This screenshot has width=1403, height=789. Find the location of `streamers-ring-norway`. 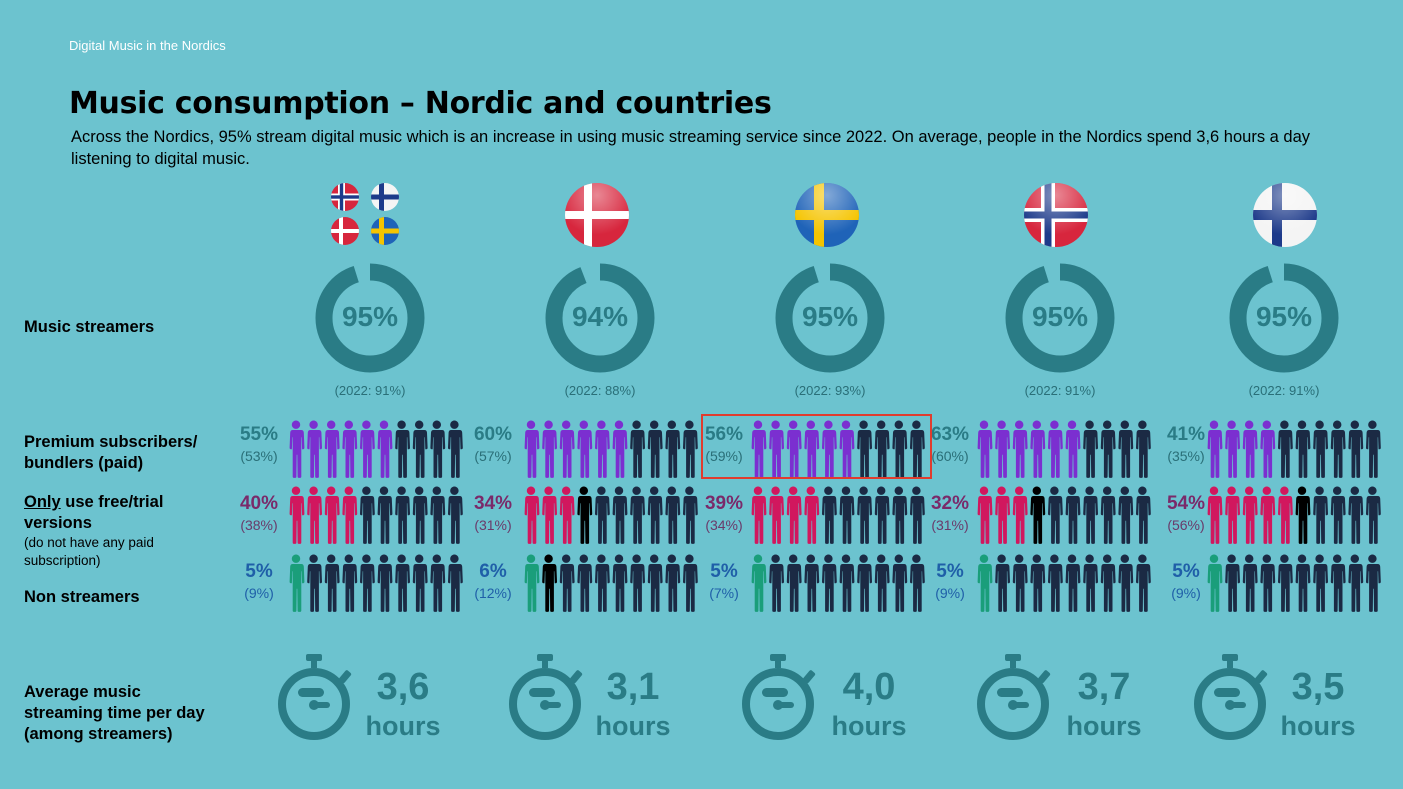

streamers-ring-norway is located at coordinates (1060, 318).